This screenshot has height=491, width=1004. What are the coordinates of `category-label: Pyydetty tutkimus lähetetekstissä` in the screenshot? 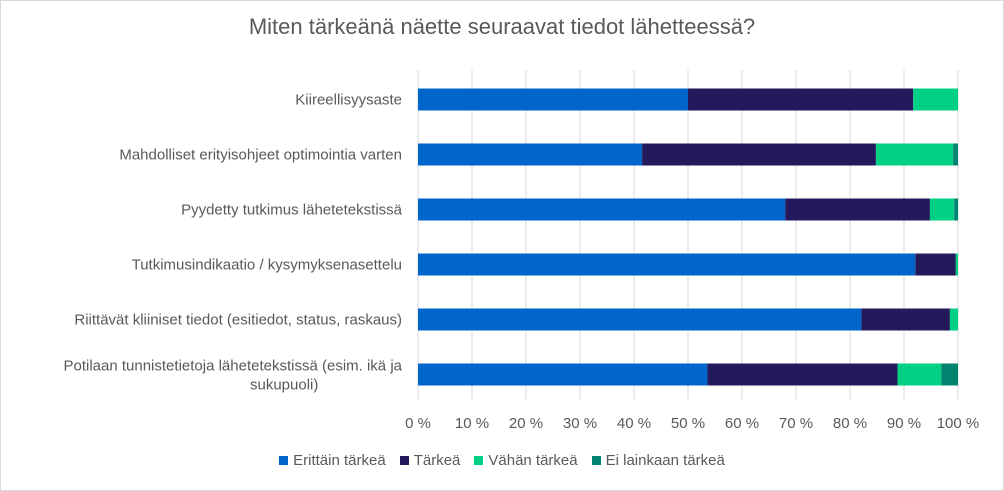 It's located at (292, 210).